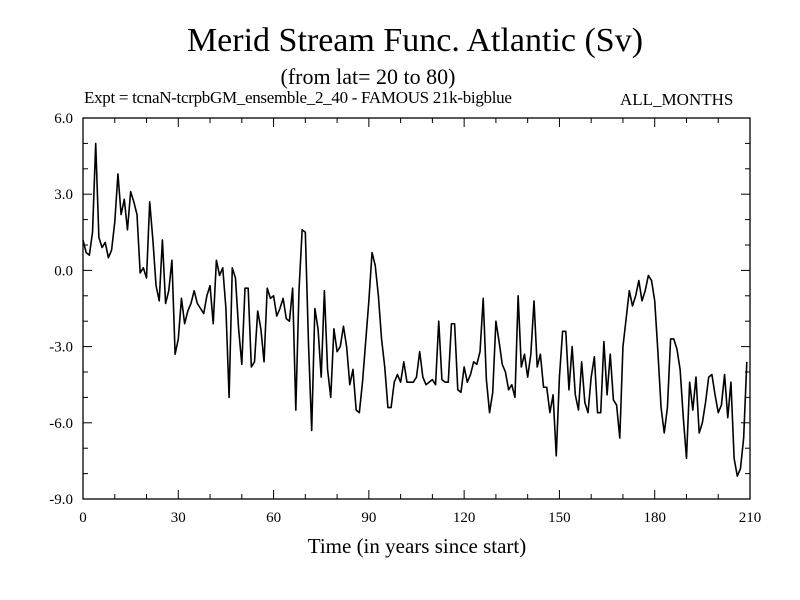 The height and width of the screenshot is (600, 800). Describe the element at coordinates (273, 518) in the screenshot. I see `x-tick-label: 60` at that location.